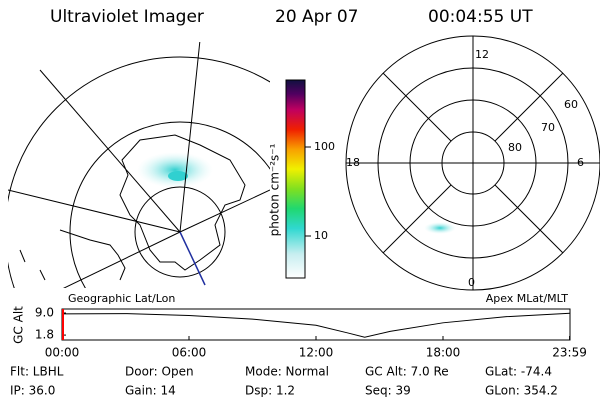 The image size is (600, 400). Describe the element at coordinates (515, 147) in the screenshot. I see `mlat-label: 80` at that location.